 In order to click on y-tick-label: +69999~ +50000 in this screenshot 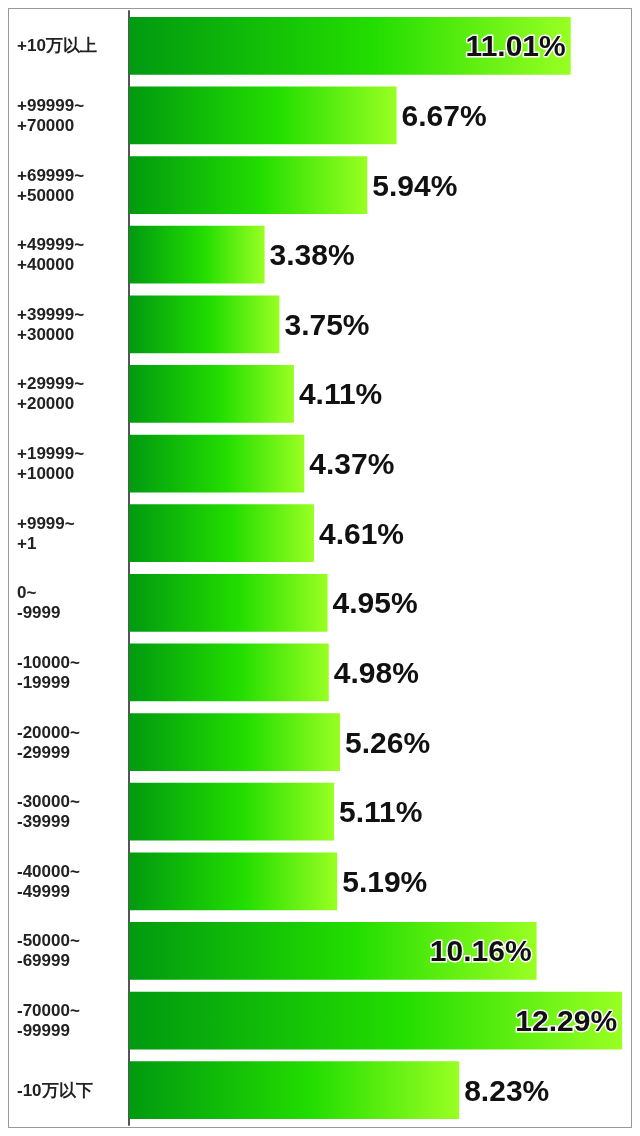, I will do `click(51, 185)`.